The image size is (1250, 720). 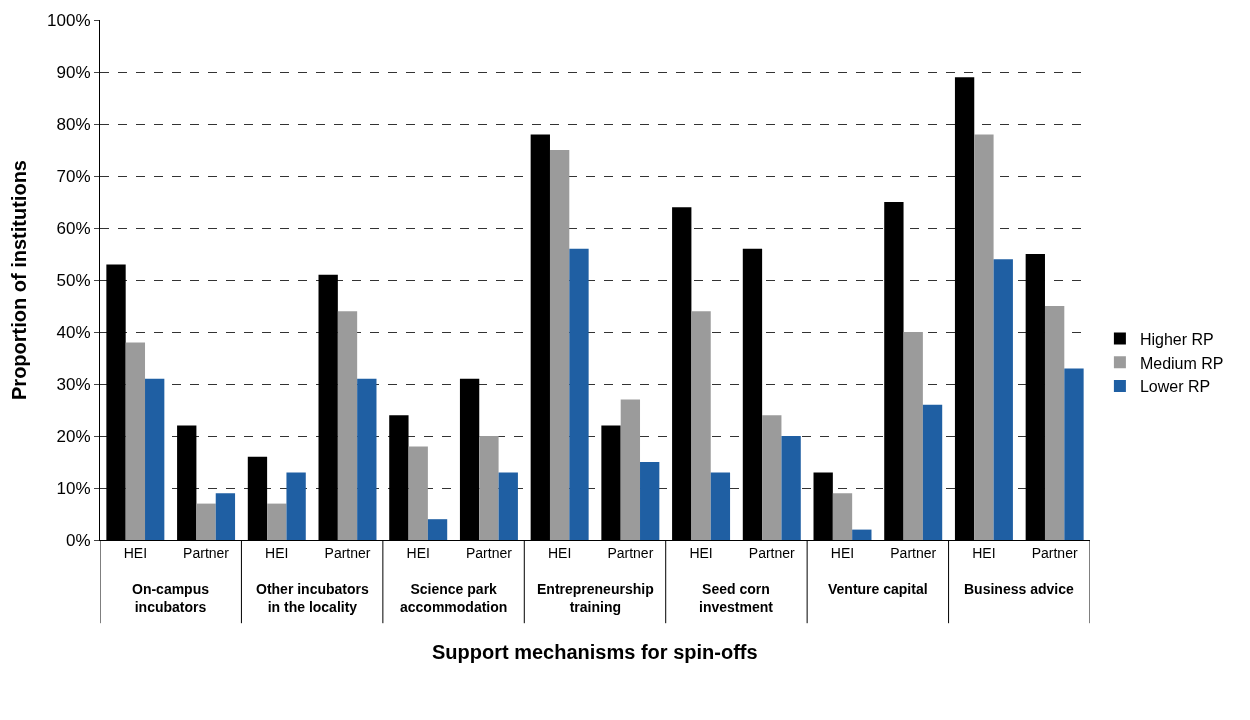 I want to click on y-tick-label: 20%, so click(x=73, y=436).